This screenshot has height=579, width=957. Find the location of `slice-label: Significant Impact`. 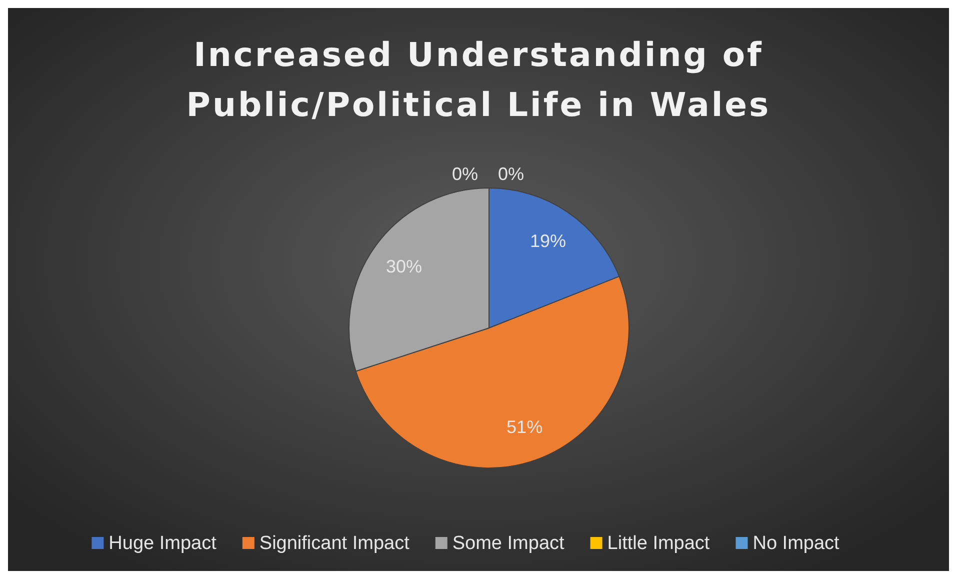

slice-label: Significant Impact is located at coordinates (334, 543).